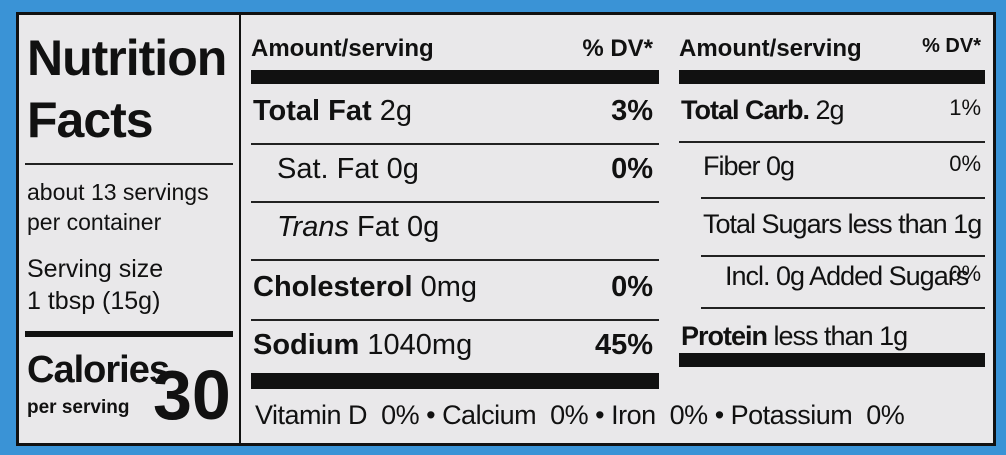 The width and height of the screenshot is (1006, 455). Describe the element at coordinates (98, 370) in the screenshot. I see `calories-label: Calories` at that location.